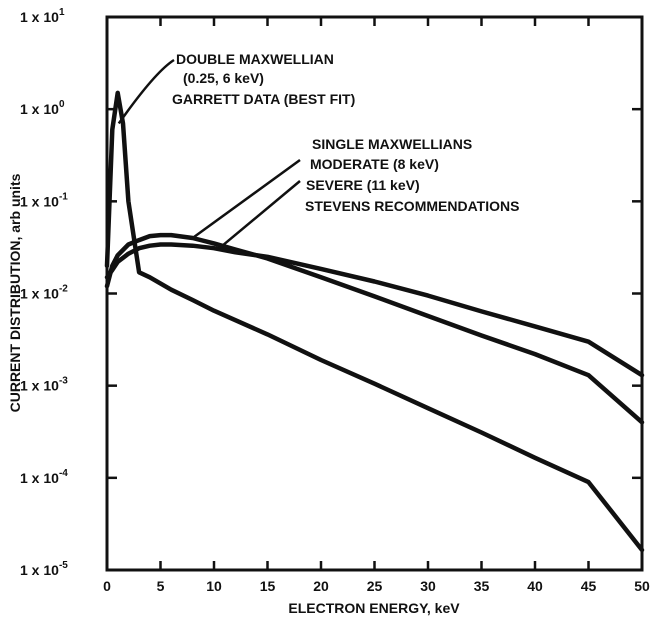 Image resolution: width=651 pixels, height=627 pixels. I want to click on x-tick-label: 45, so click(589, 586).